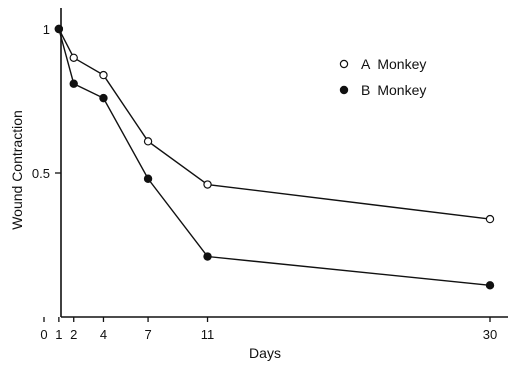 This screenshot has height=365, width=512. What do you see at coordinates (73, 334) in the screenshot?
I see `x-tick-label: 2` at bounding box center [73, 334].